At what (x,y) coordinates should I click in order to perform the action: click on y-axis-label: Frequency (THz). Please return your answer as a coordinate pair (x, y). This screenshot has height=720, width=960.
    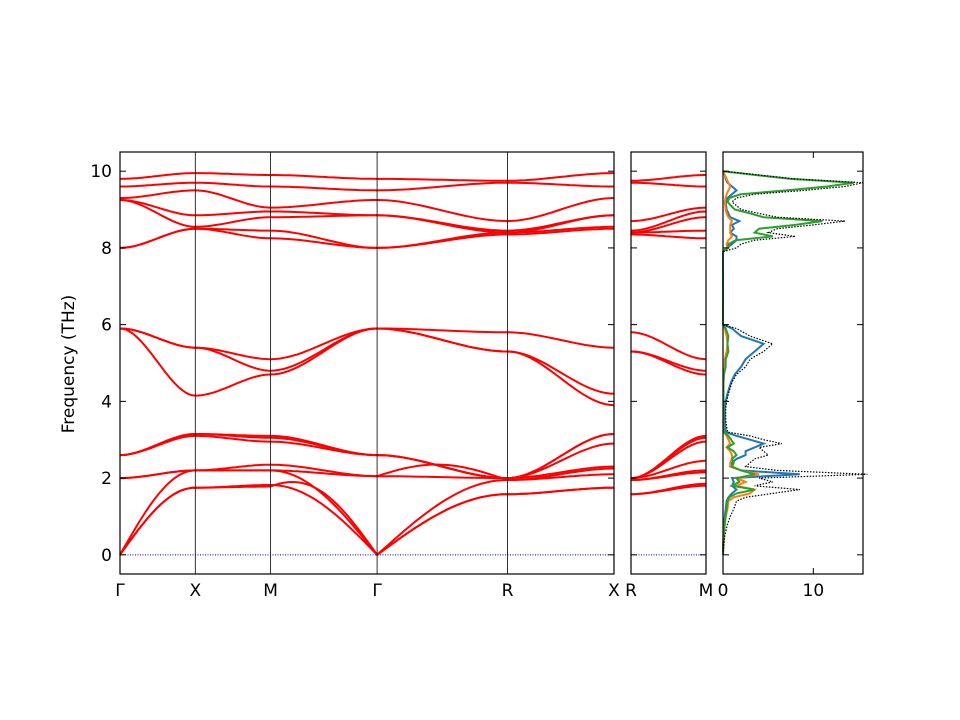
    Looking at the image, I should click on (69, 364).